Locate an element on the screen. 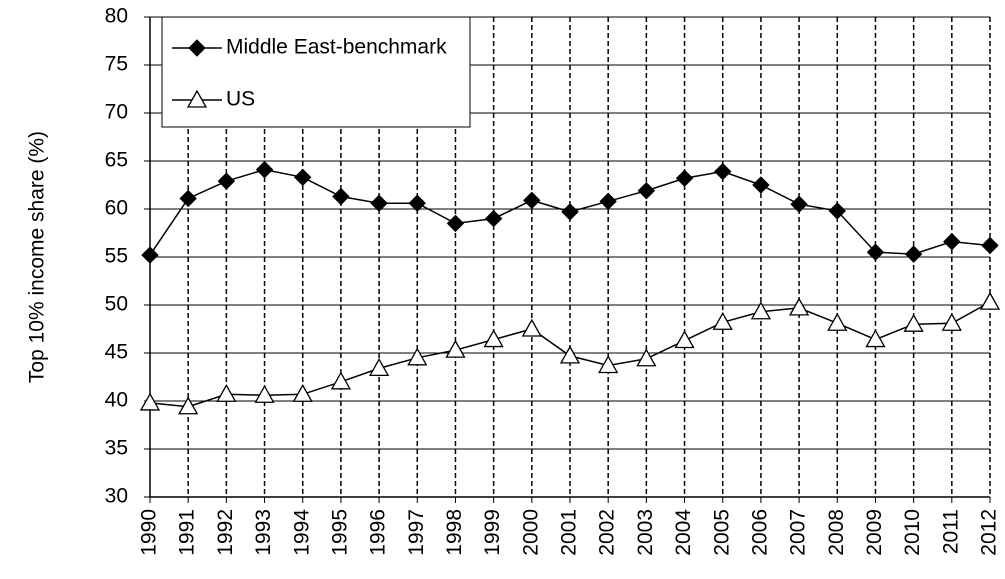 The image size is (1005, 579). legend-label: US is located at coordinates (240, 99).